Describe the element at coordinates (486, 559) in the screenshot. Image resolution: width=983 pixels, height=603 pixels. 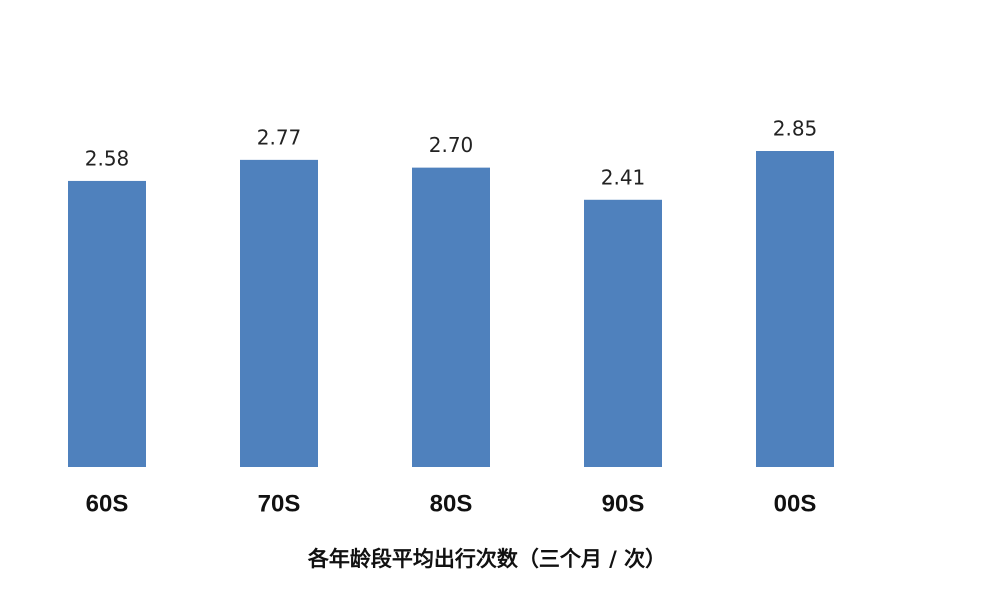
I see `chart-title: 各年龄段平均出行次数（三个月 / 次）` at that location.